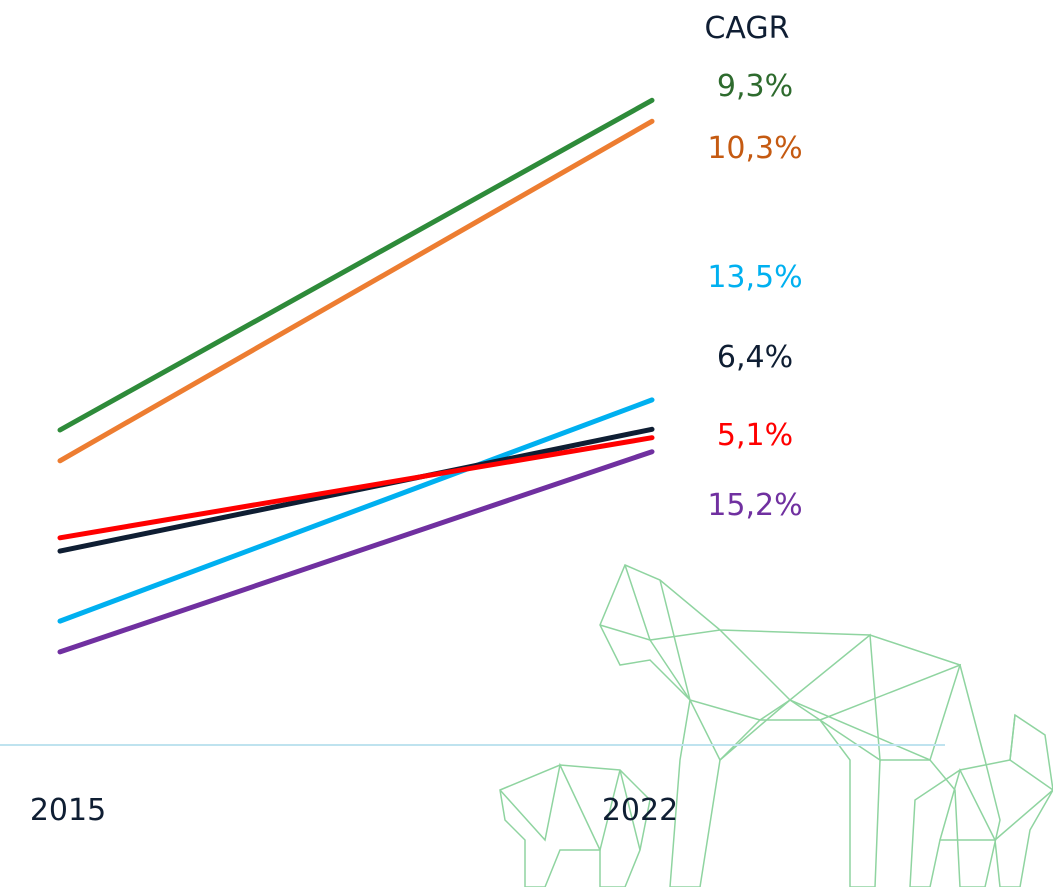 This screenshot has width=1053, height=887. What do you see at coordinates (996, 778) in the screenshot?
I see `goat-mesh` at bounding box center [996, 778].